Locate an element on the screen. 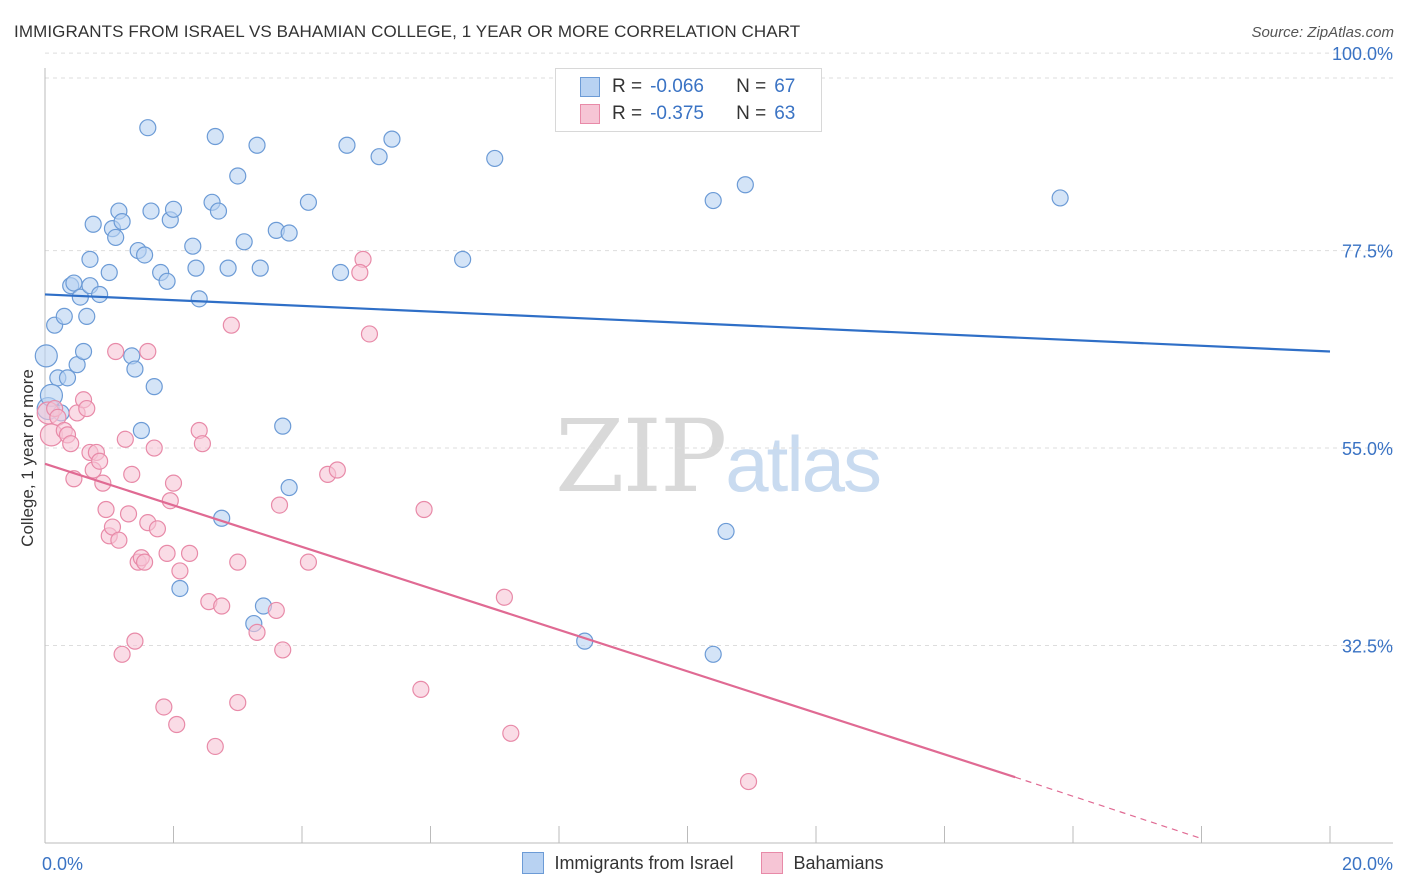  chart-source: Source: ZipAtlas.com is located at coordinates (1322, 32).